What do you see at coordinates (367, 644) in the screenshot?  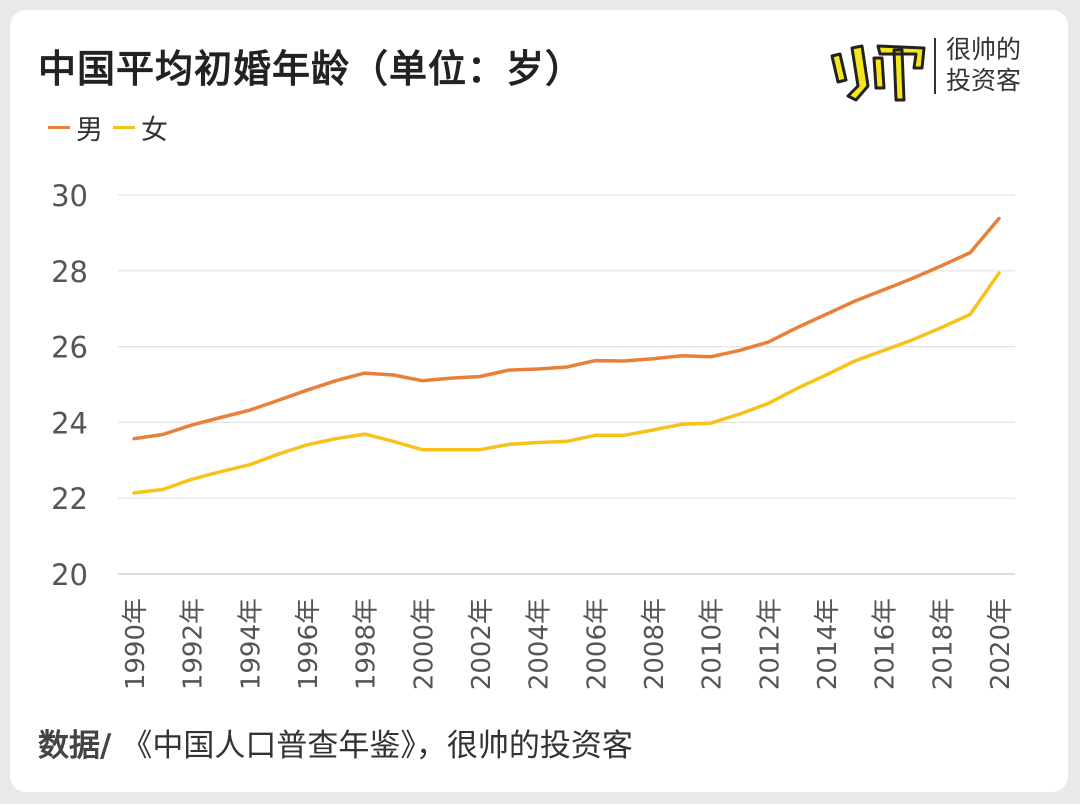 I see `x-tick-label-1998: 1998年` at bounding box center [367, 644].